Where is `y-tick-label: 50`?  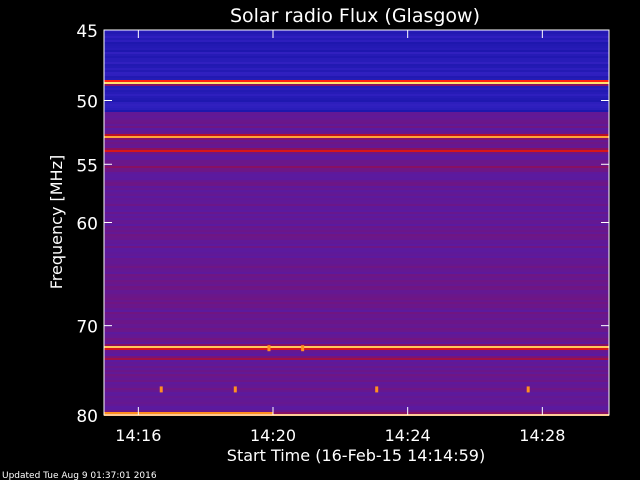
y-tick-label: 50 is located at coordinates (87, 103).